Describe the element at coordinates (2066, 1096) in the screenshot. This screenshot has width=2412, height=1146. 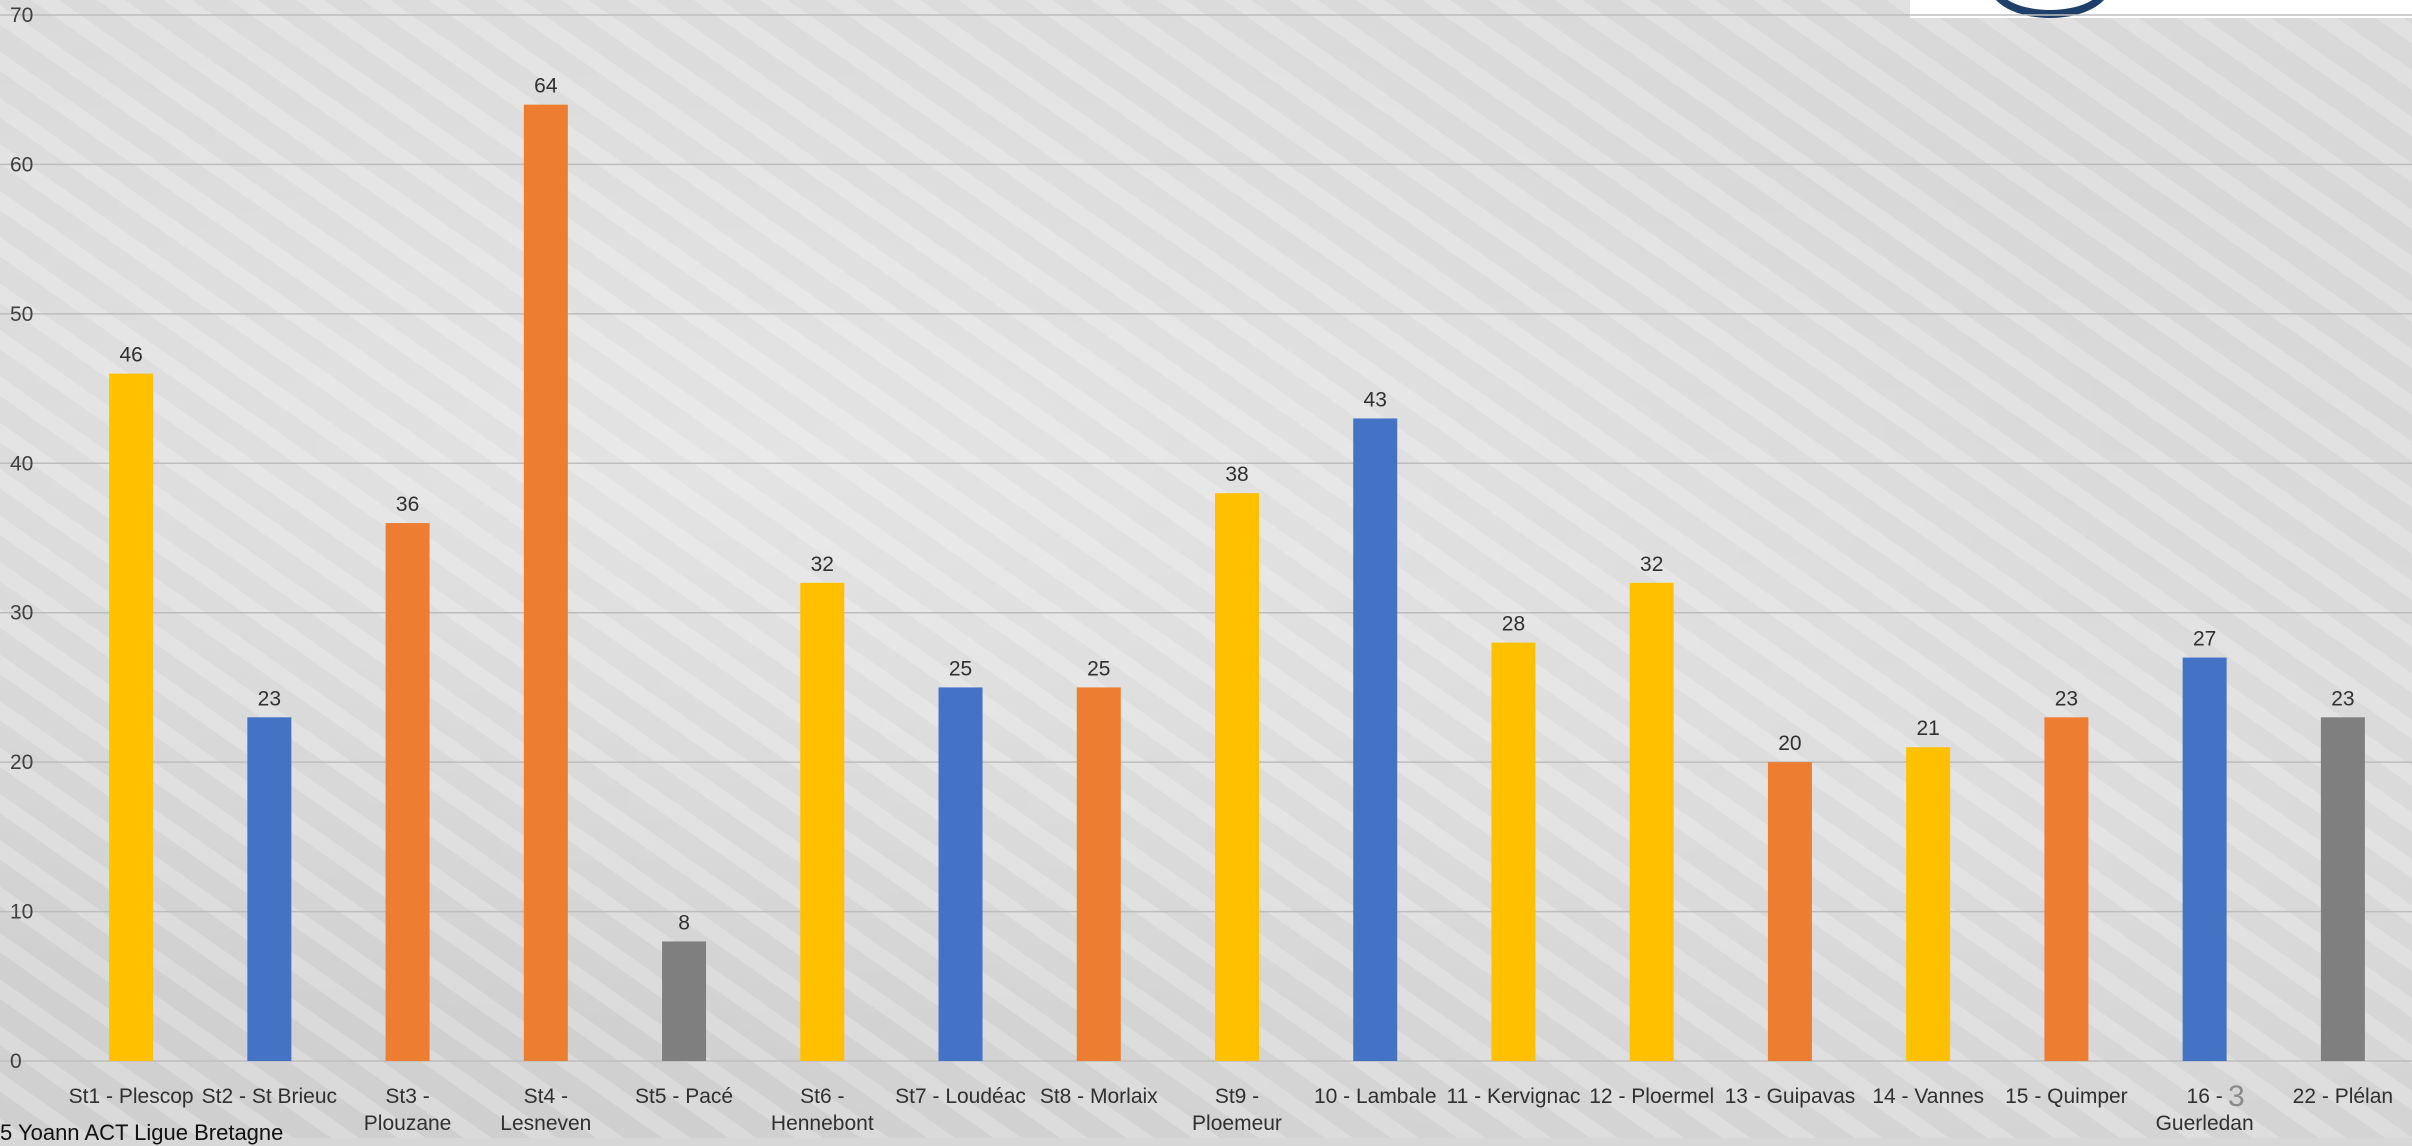
I see `x-tick-label: 15 - Quimper` at that location.